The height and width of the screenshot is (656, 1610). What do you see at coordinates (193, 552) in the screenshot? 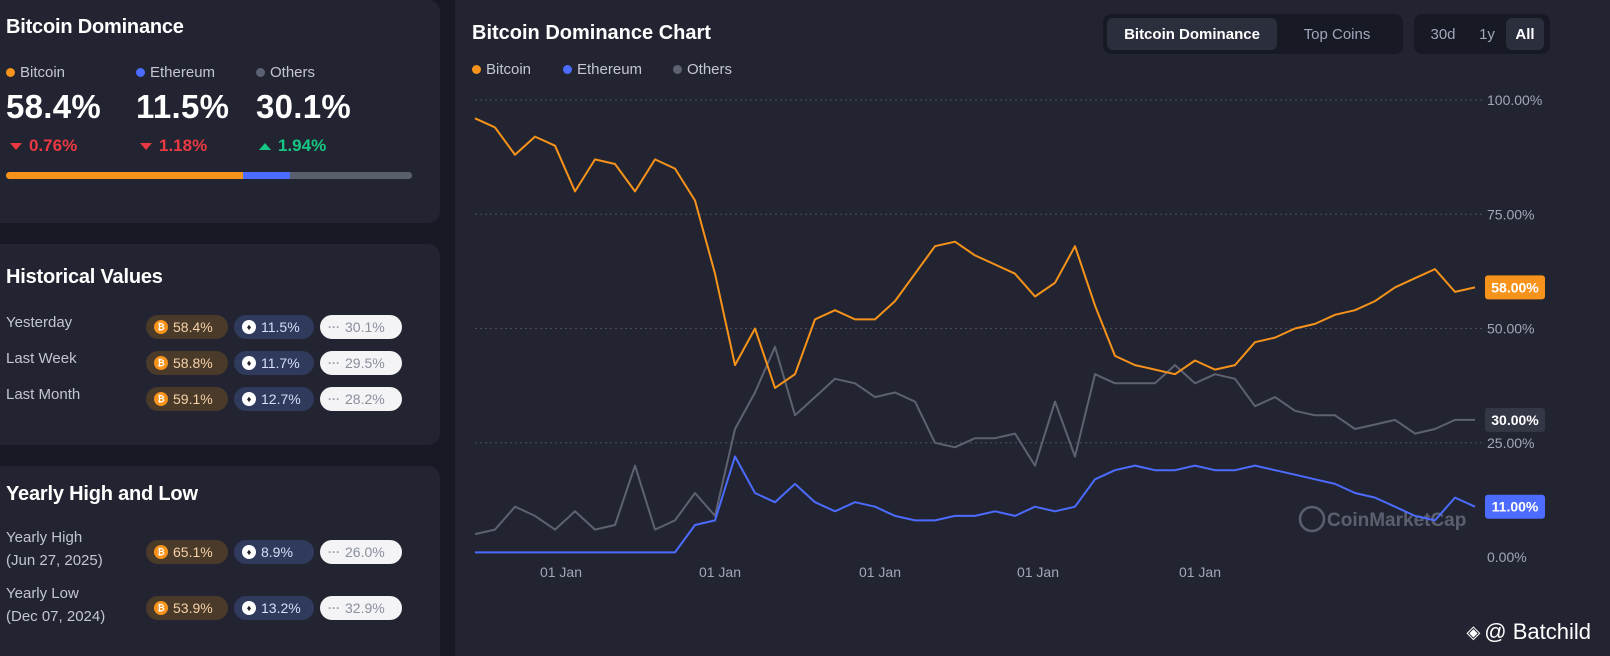
I see `pill-value: 65.1%` at bounding box center [193, 552].